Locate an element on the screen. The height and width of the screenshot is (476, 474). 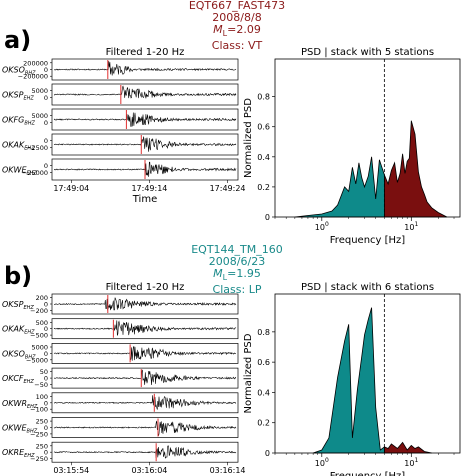
seismogram-title: Filtered 1-20 Hz is located at coordinates (145, 287).